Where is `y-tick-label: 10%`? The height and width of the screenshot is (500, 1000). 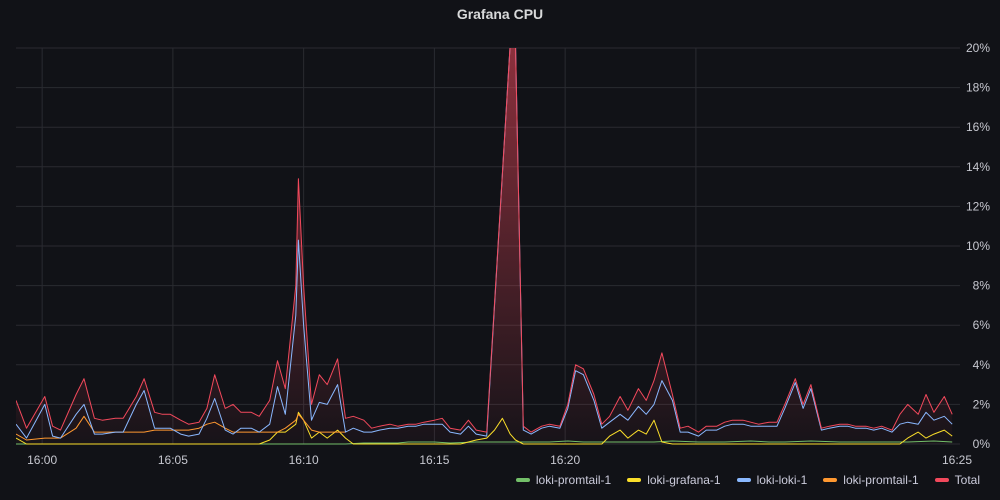
y-tick-label: 10% is located at coordinates (978, 246).